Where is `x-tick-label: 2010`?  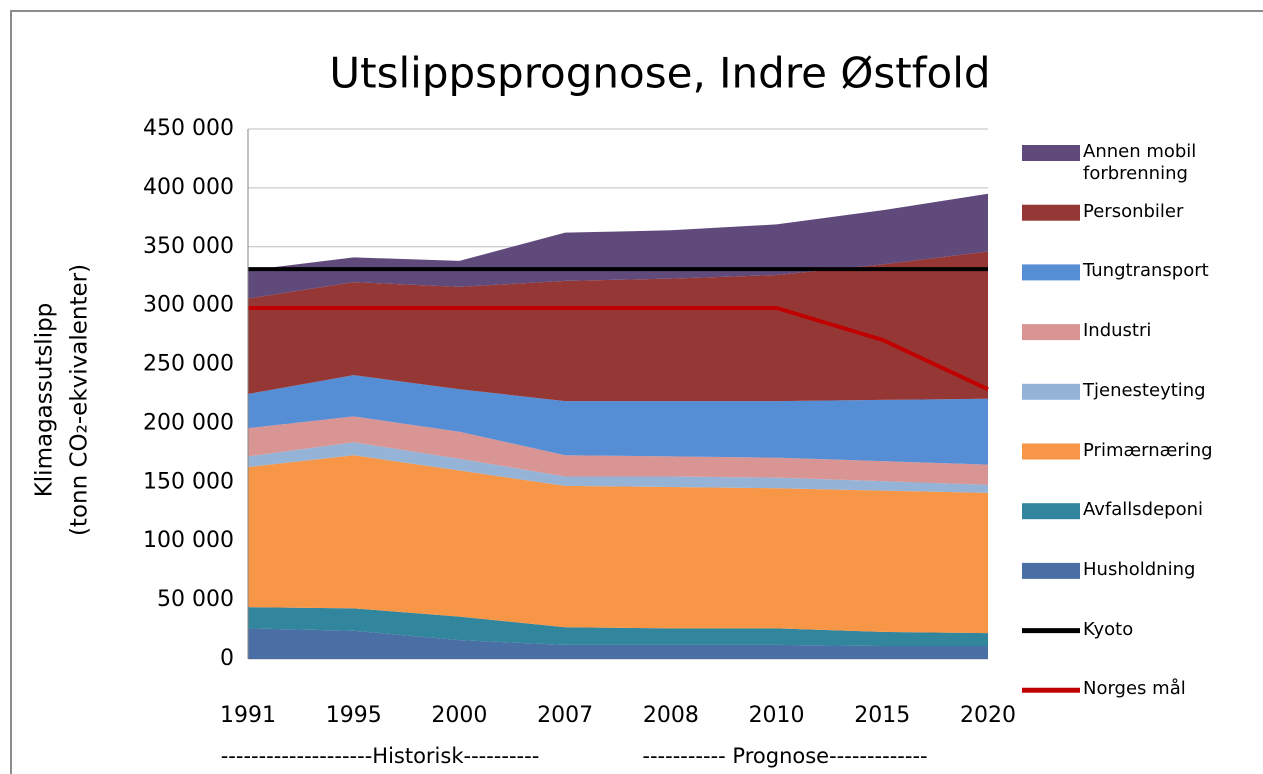 x-tick-label: 2010 is located at coordinates (777, 715).